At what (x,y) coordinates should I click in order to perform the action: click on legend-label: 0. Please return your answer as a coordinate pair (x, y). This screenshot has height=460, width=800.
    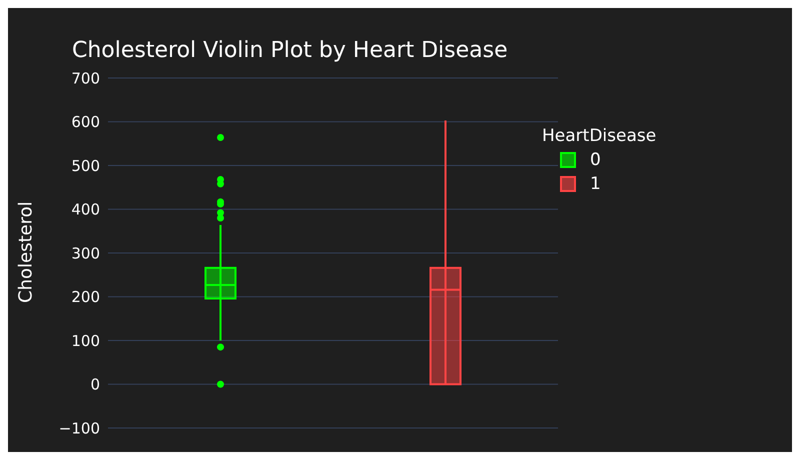
    Looking at the image, I should click on (595, 160).